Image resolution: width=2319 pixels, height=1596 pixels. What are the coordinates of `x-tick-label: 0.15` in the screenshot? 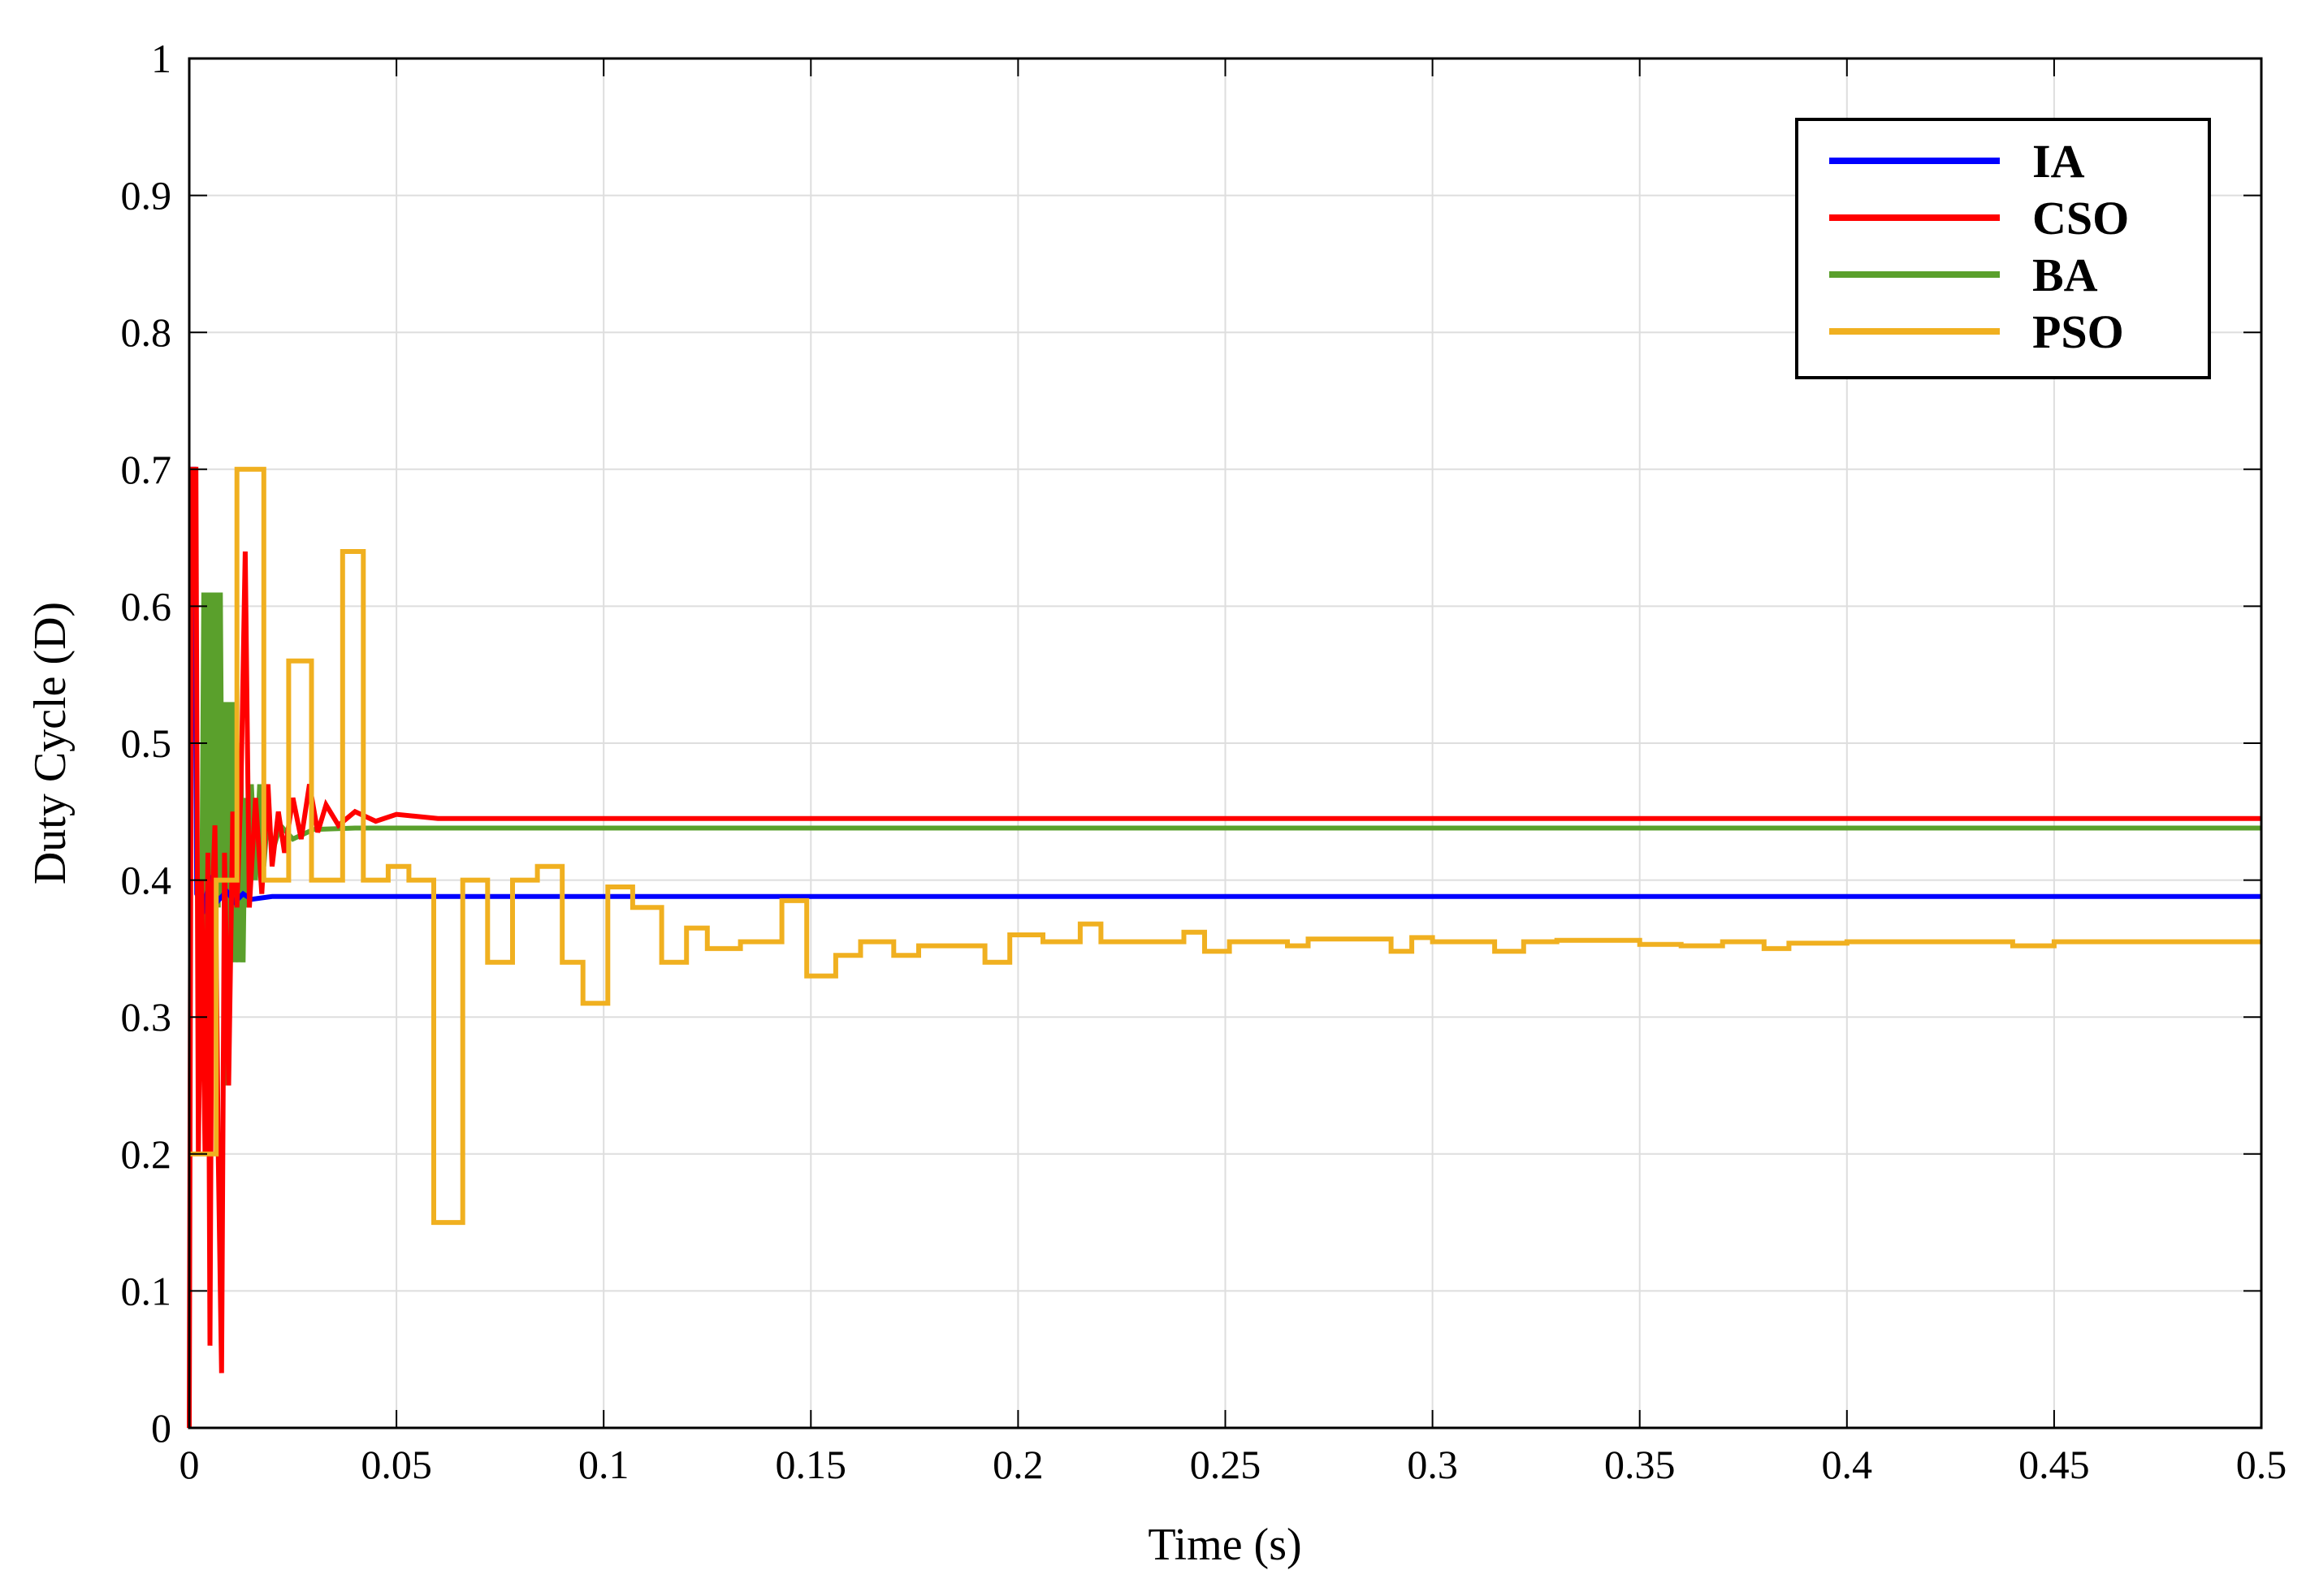 It's located at (811, 1464).